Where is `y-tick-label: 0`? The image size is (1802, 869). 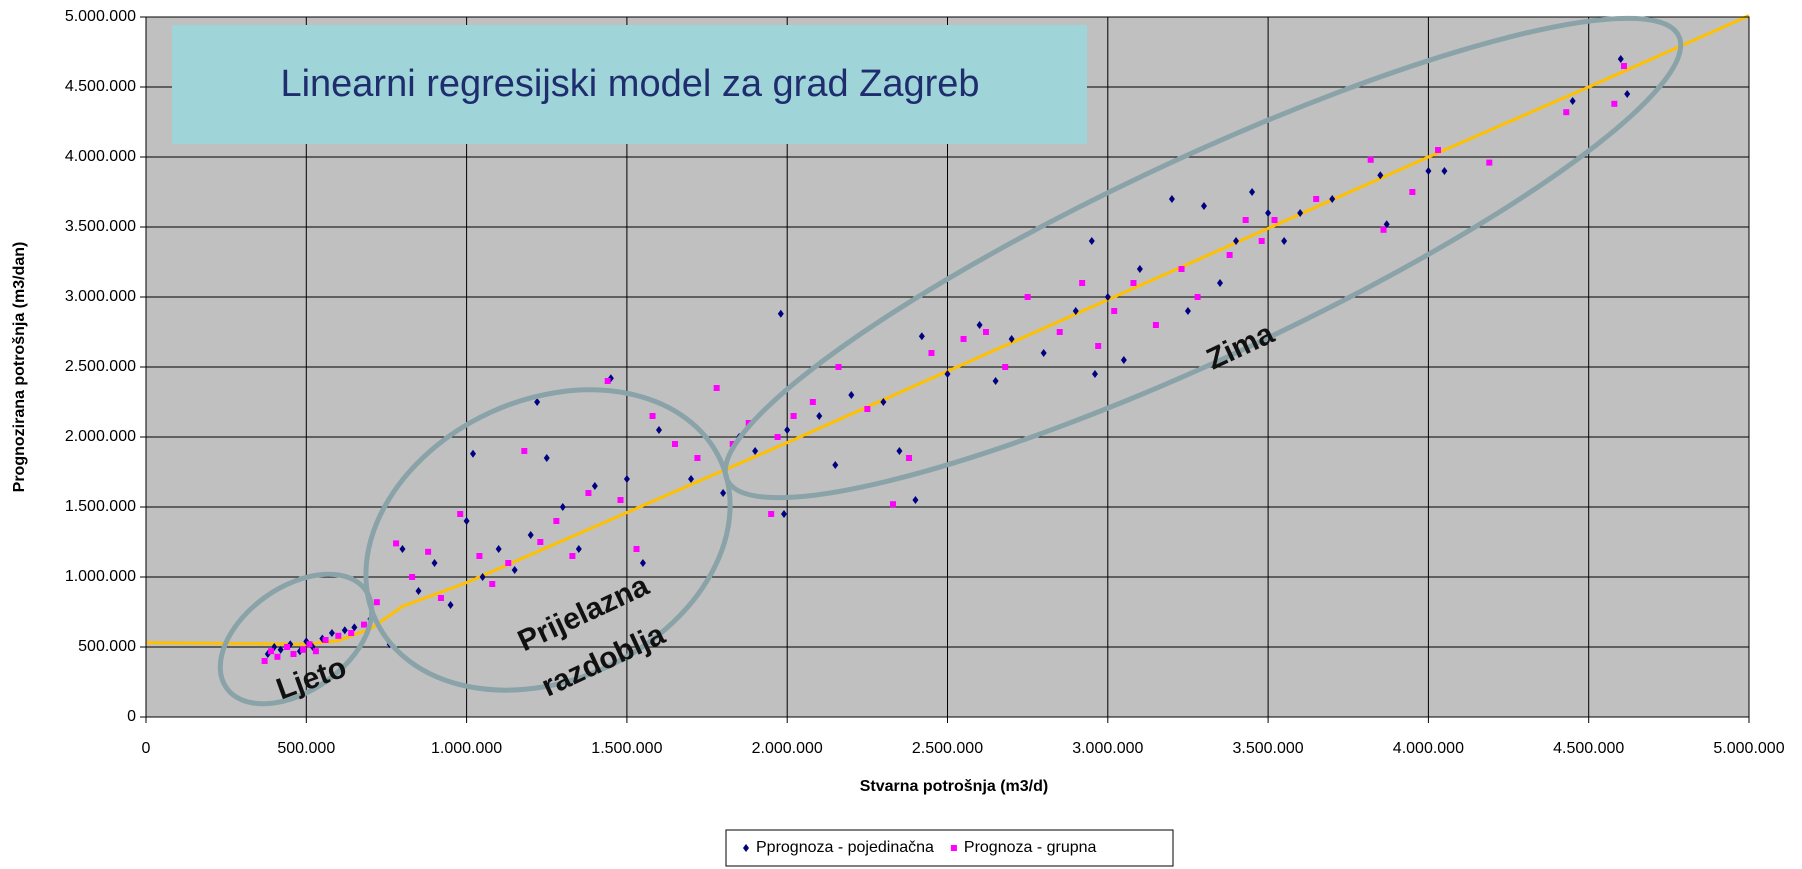
y-tick-label: 0 is located at coordinates (131, 716).